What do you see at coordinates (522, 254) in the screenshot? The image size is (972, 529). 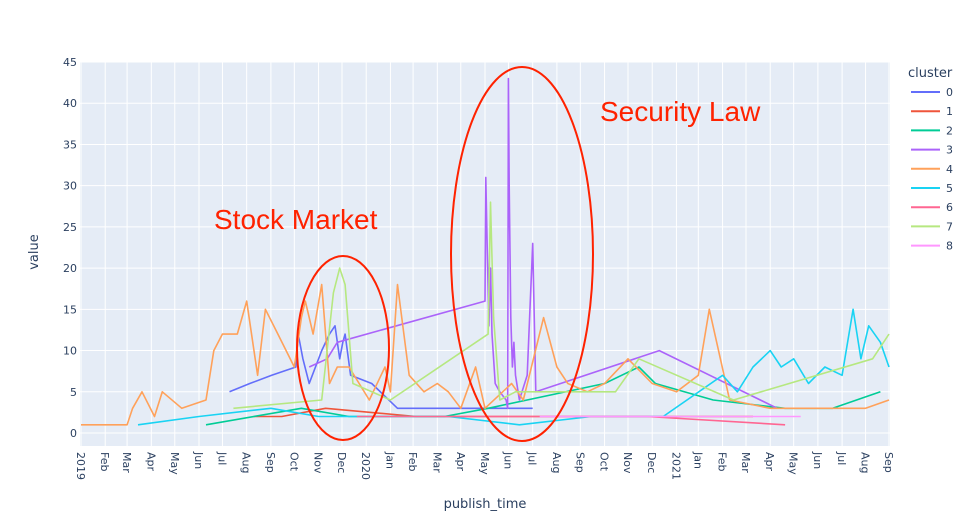 I see `security-law-ellipse` at bounding box center [522, 254].